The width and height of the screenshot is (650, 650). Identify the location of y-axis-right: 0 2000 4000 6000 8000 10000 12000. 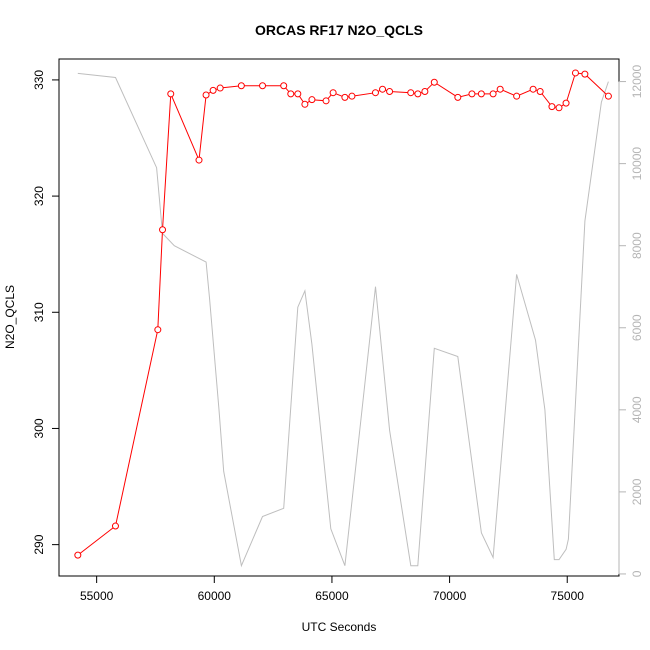
(631, 321).